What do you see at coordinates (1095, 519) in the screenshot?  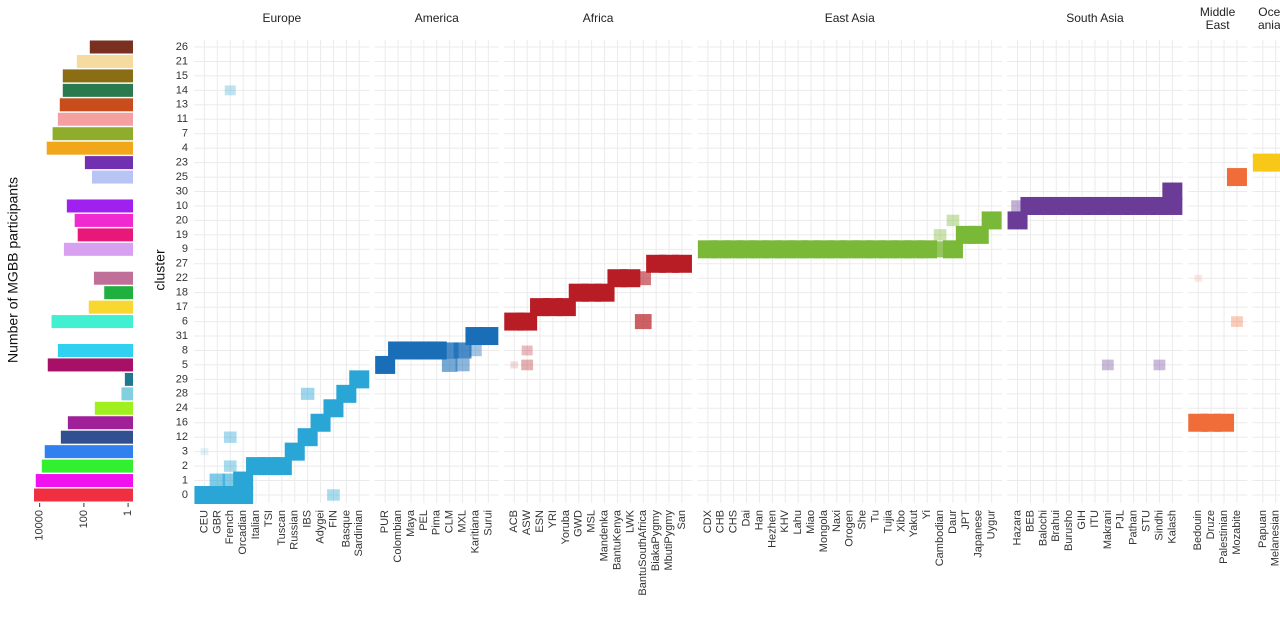 I see `x-tick-label: ITU` at bounding box center [1095, 519].